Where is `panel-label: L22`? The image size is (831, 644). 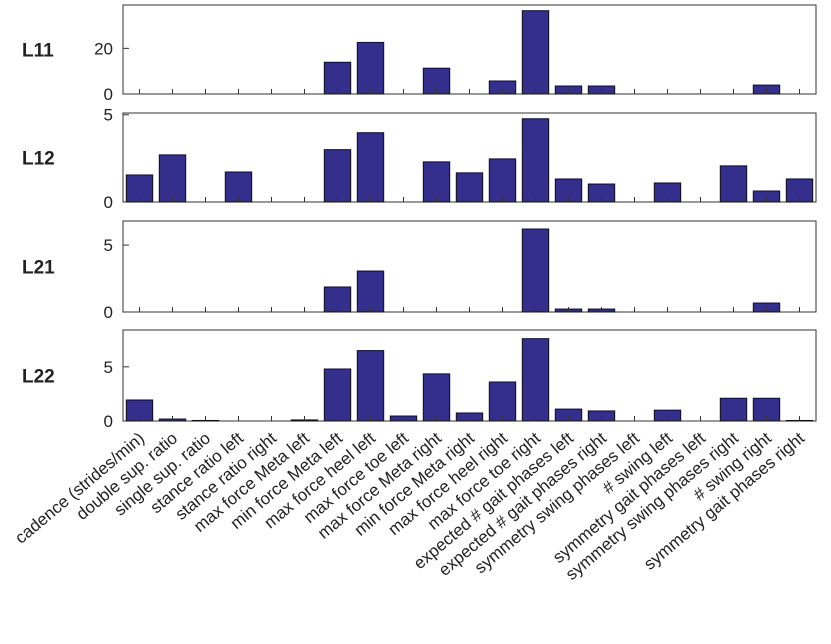
panel-label: L22 is located at coordinates (38, 377).